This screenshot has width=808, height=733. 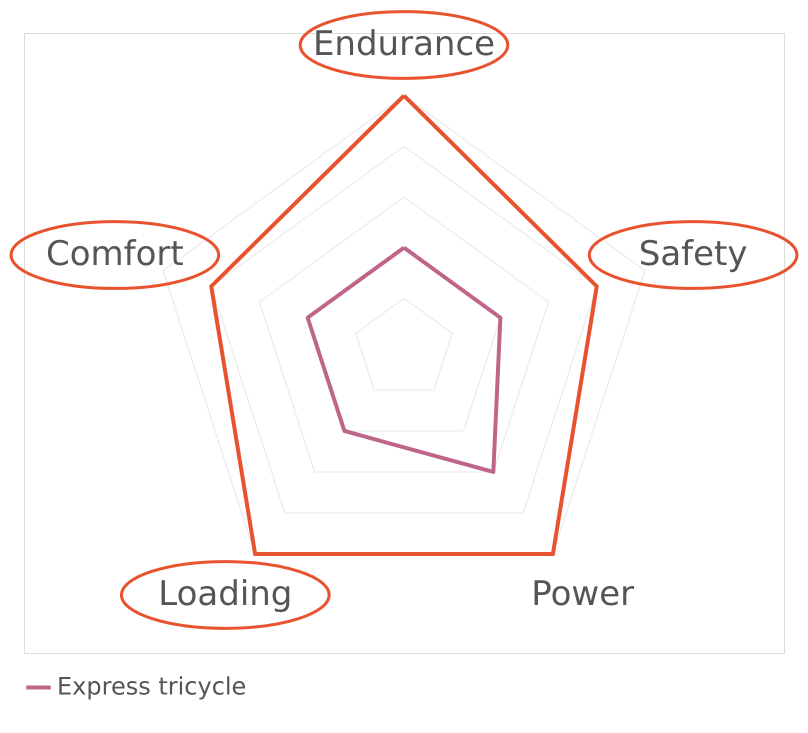 I want to click on spoke-label: Comfort, so click(x=115, y=254).